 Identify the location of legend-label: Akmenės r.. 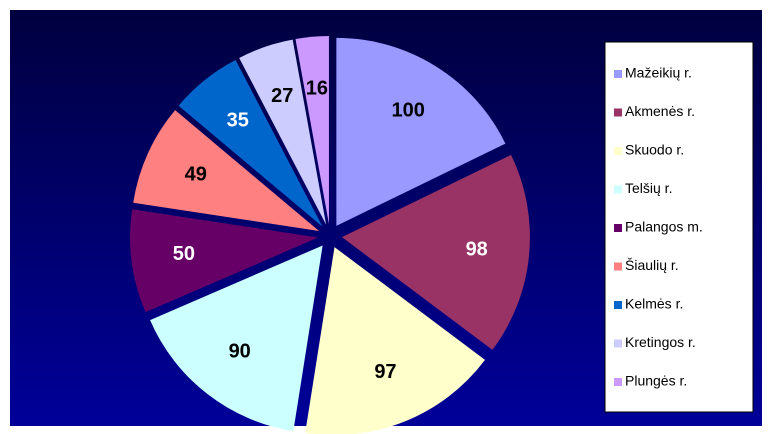
(660, 111).